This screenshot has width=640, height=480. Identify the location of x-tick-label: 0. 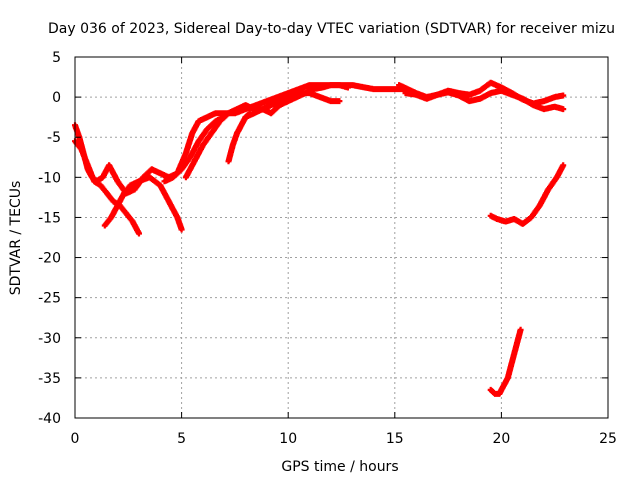
(75, 439).